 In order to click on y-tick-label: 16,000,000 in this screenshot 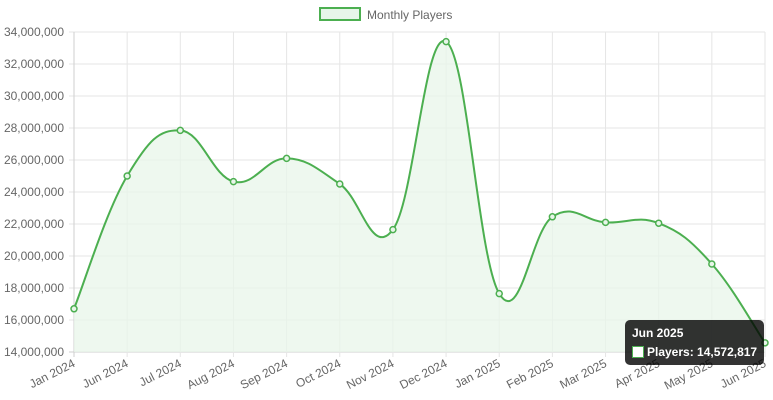, I will do `click(34, 320)`.